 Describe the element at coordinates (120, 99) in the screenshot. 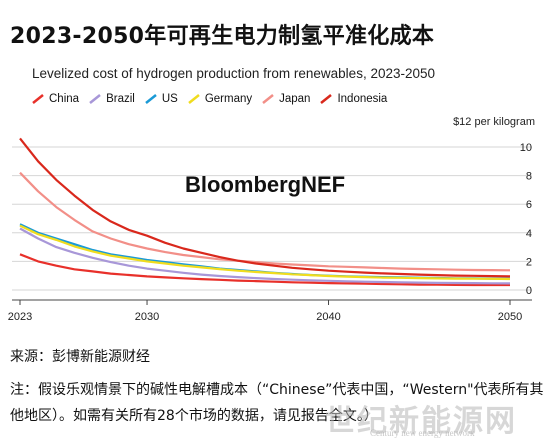

I see `legend-label: Brazil` at that location.